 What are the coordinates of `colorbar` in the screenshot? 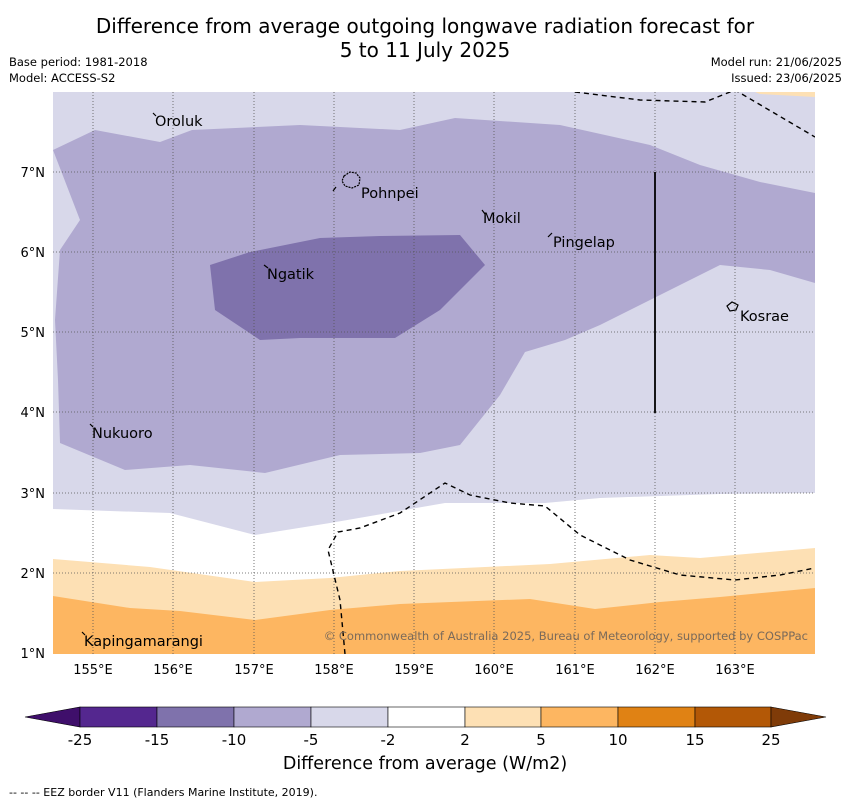 It's located at (425, 717).